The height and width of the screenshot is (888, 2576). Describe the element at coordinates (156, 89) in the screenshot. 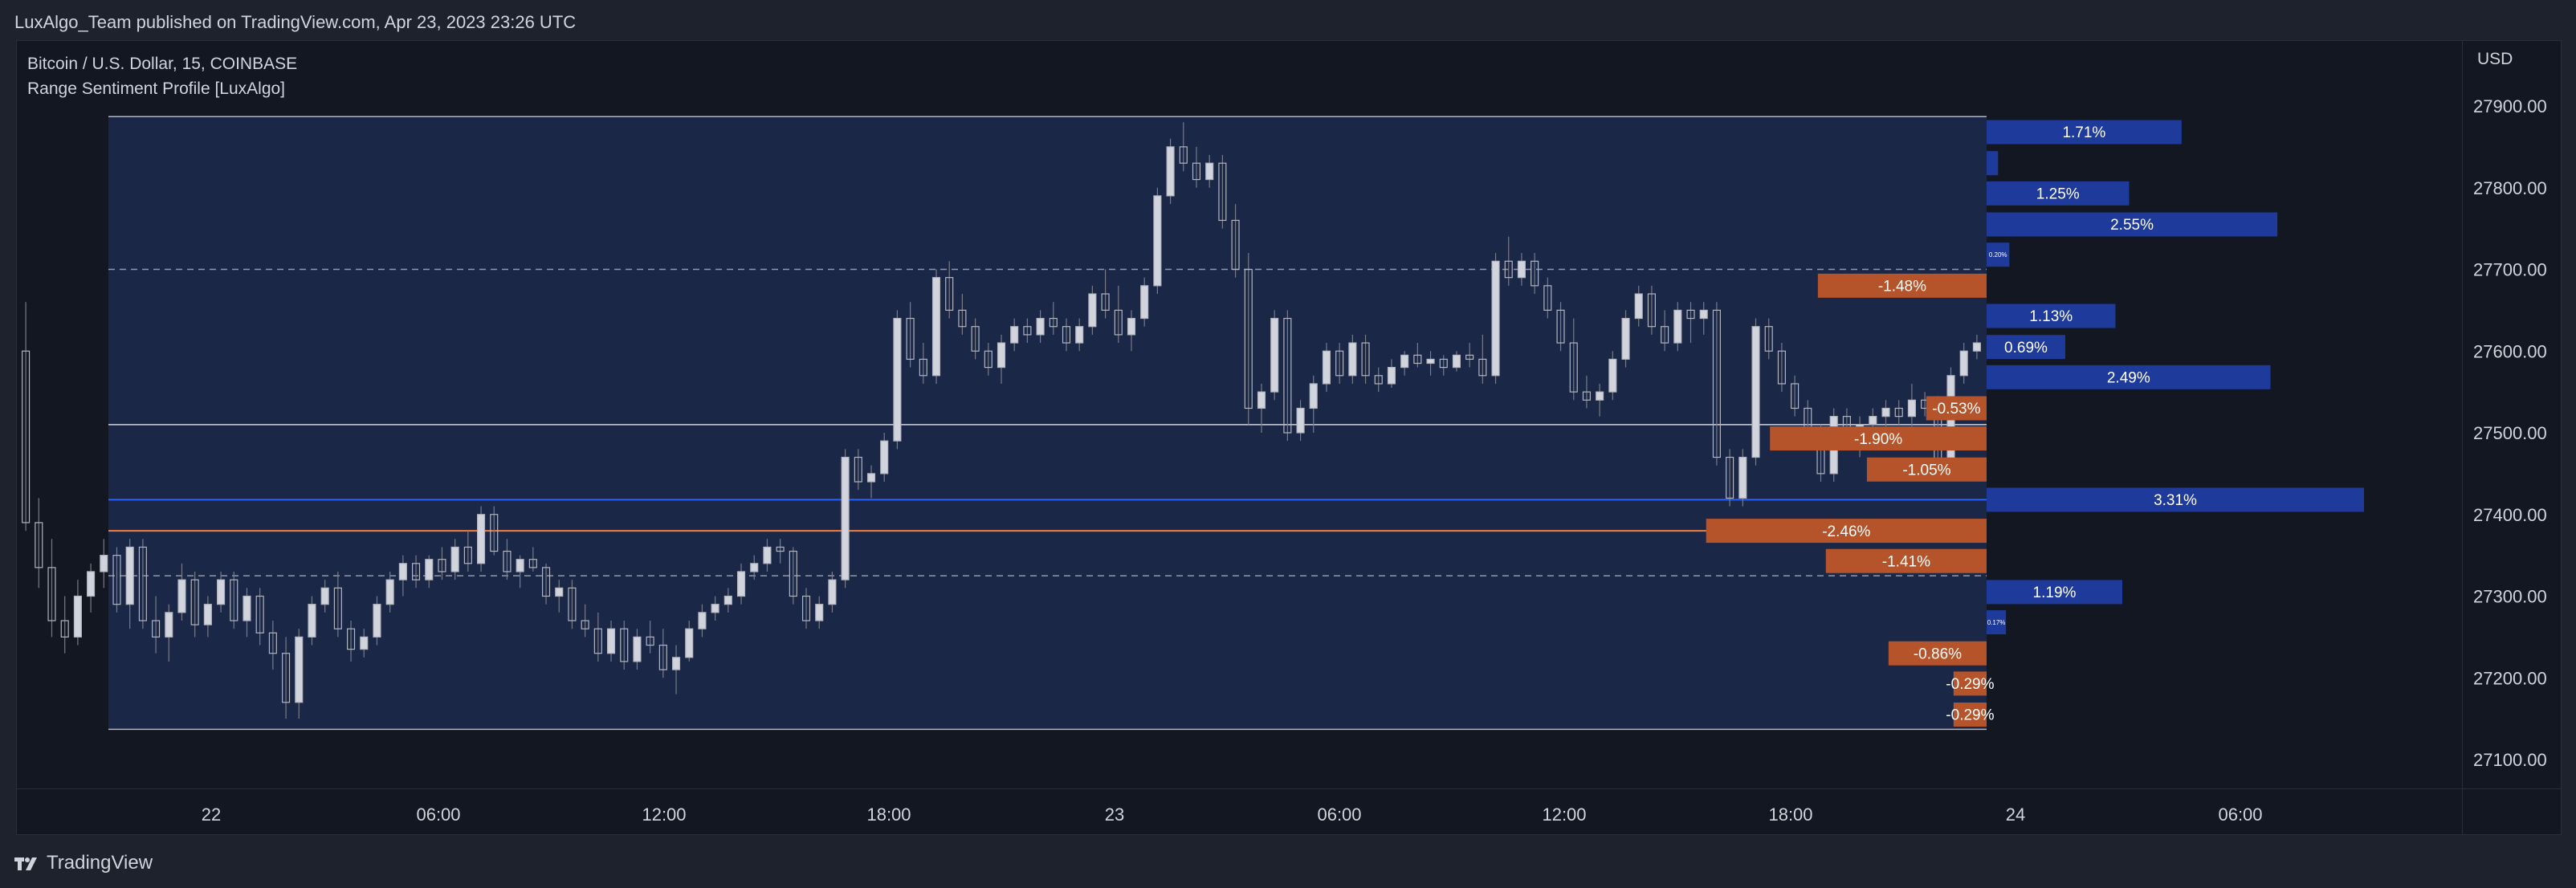

I see `indicator-title: Range Sentiment Profile [LuxAlgo]` at that location.